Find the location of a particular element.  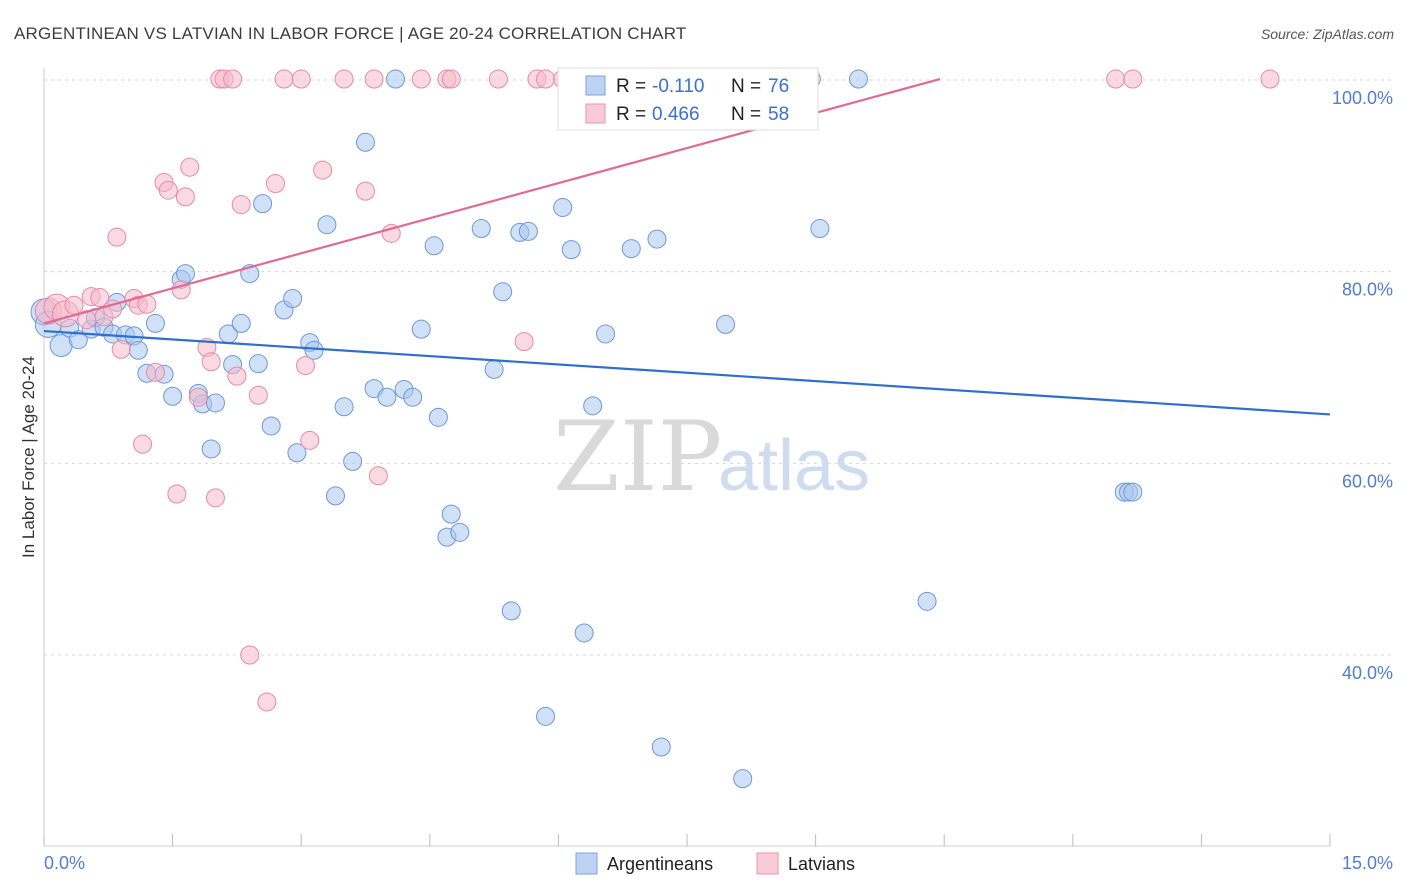

y-tick-labels: 100.0% 80.0% 60.0% 40.0% is located at coordinates (1362, 385).